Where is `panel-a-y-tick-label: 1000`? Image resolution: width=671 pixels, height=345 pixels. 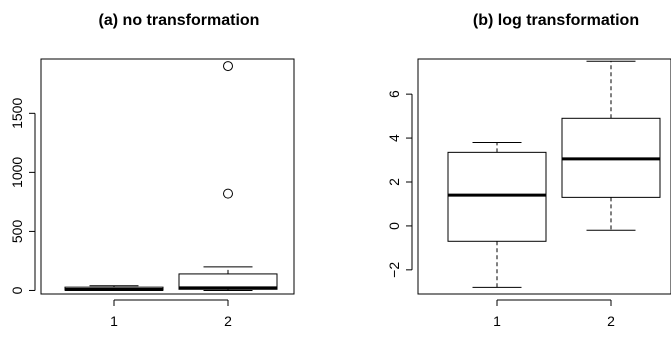 panel-a-y-tick-label: 1000 is located at coordinates (17, 172).